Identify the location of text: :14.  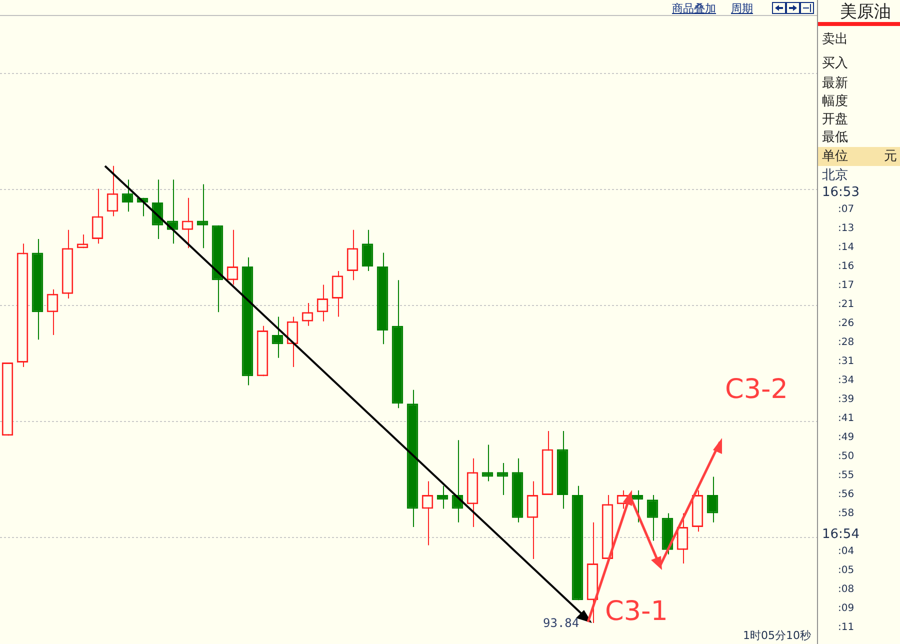
(846, 247).